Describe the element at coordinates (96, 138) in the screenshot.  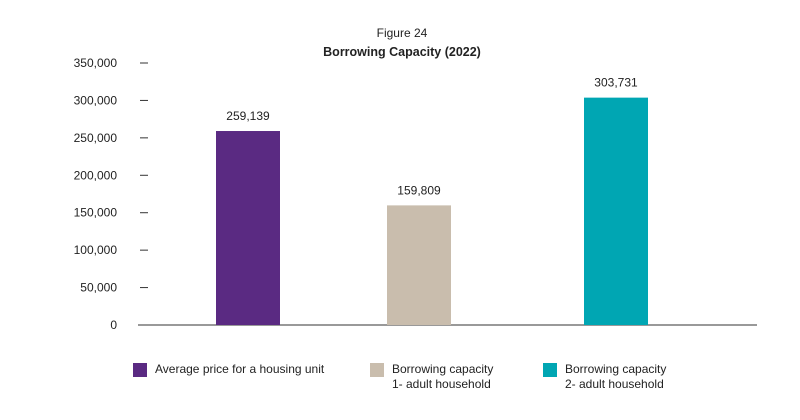
I see `y-tick-label: 250,000` at that location.